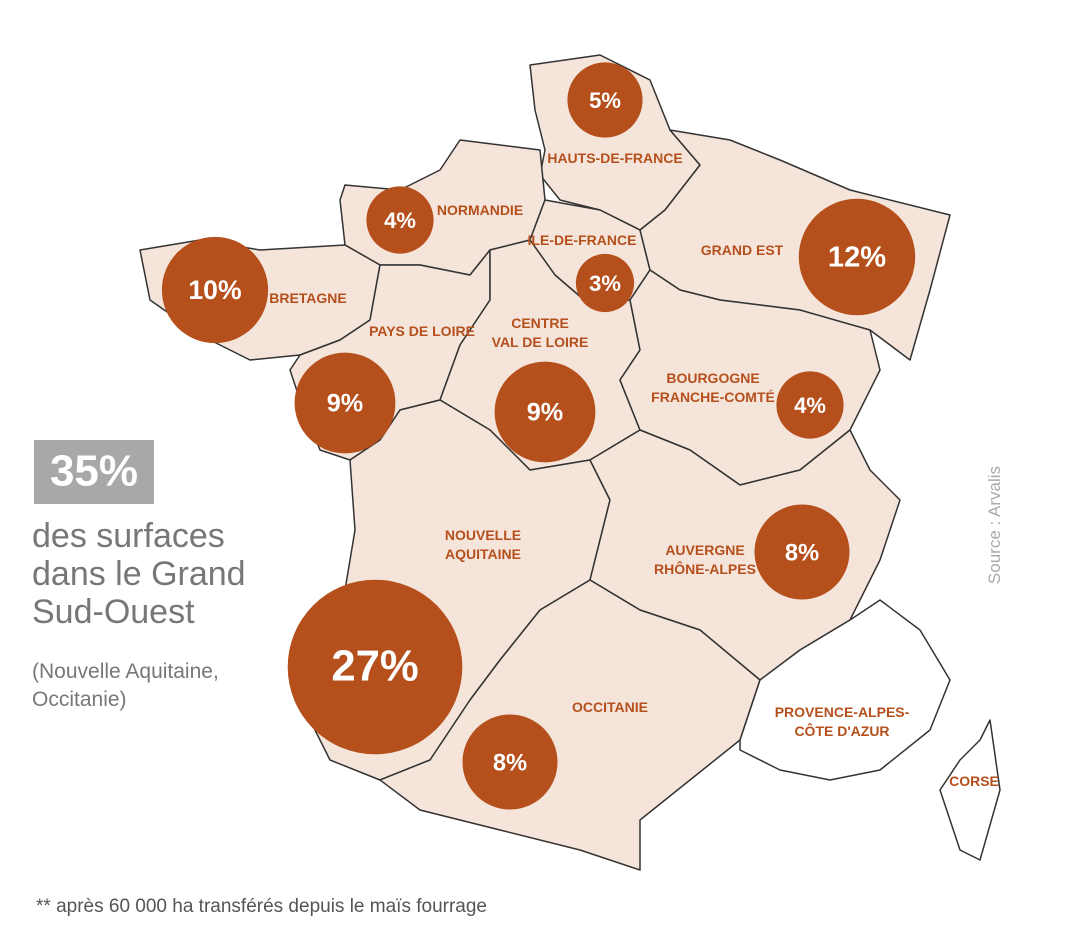  I want to click on region-name: BRETAGNE, so click(308, 298).